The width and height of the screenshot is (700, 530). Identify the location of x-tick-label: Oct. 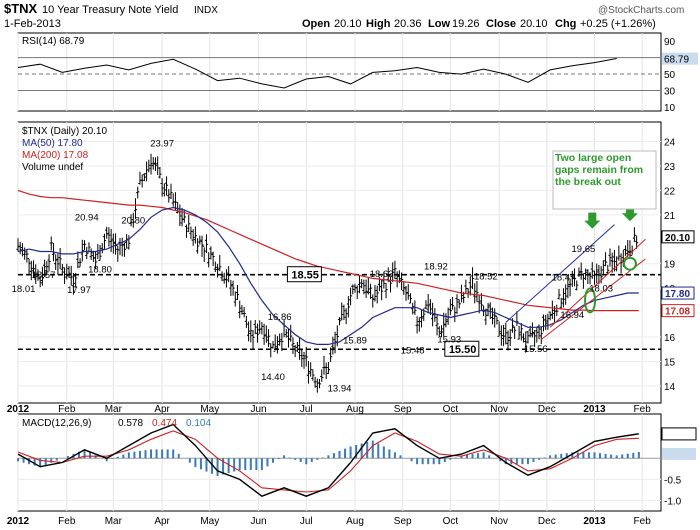
(451, 409).